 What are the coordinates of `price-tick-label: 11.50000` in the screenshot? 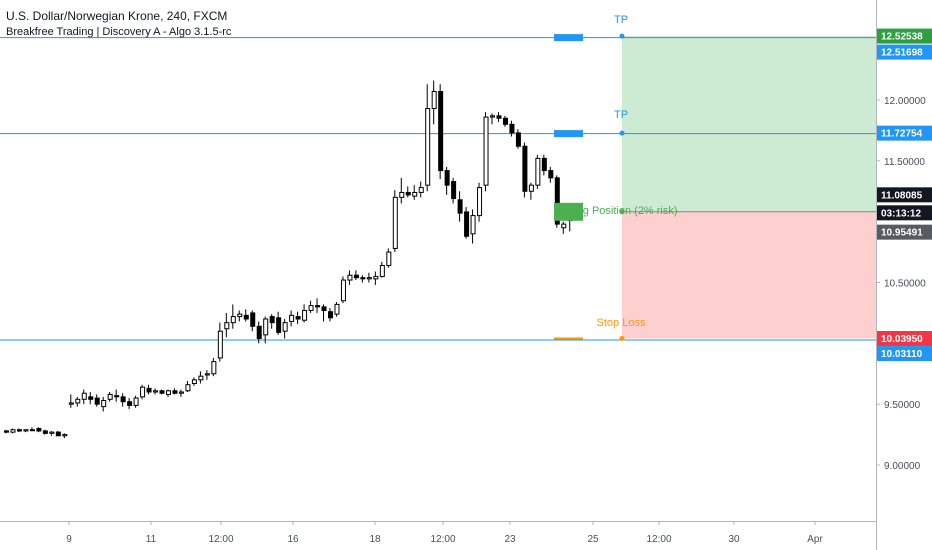 It's located at (904, 162).